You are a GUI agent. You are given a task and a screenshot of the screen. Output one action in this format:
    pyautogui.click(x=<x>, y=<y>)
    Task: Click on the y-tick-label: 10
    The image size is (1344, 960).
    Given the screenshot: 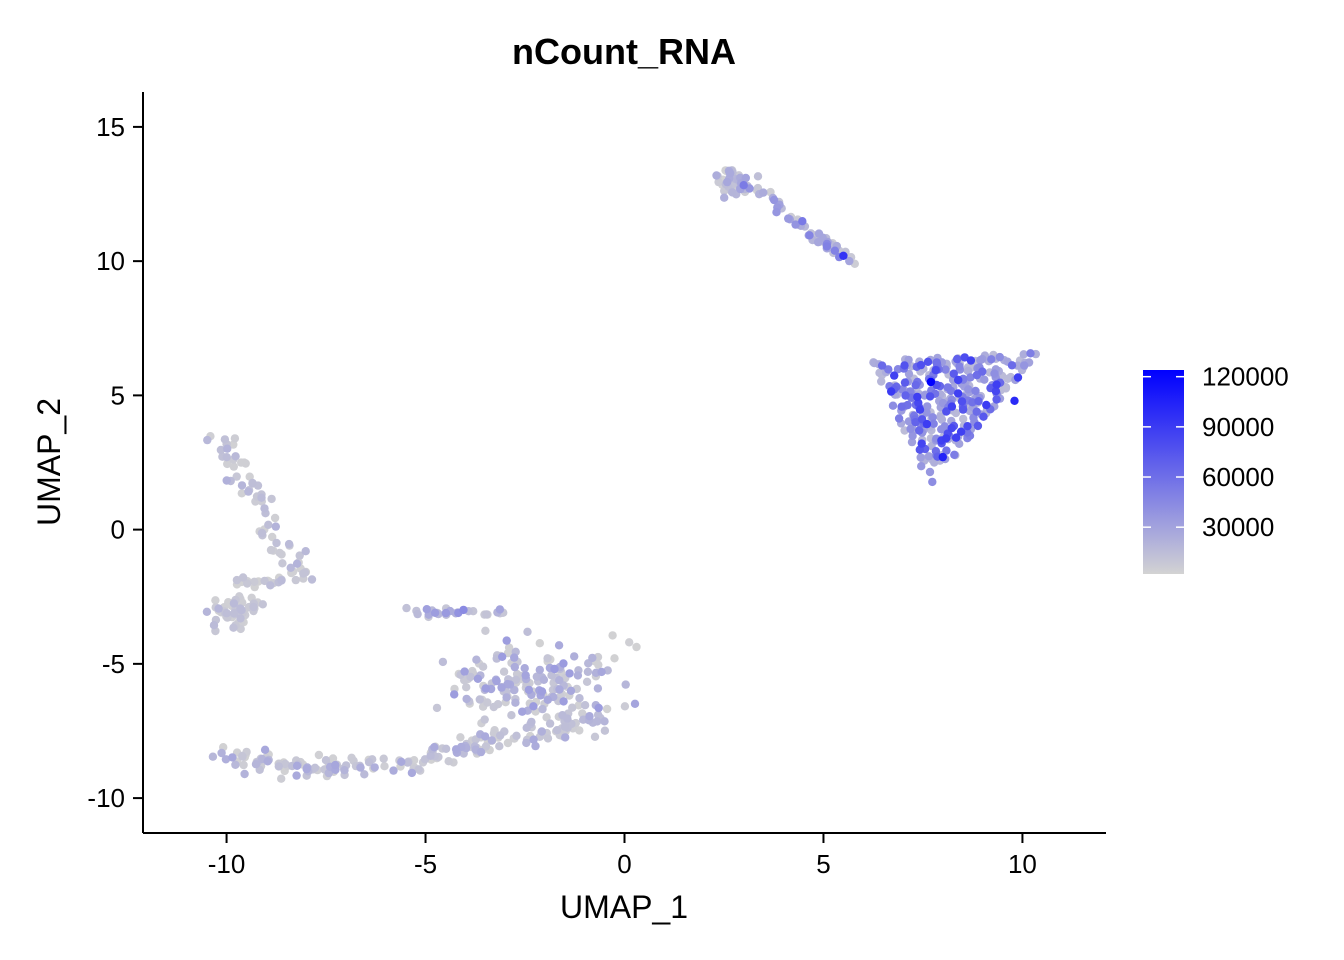 What is the action you would take?
    pyautogui.click(x=110, y=261)
    